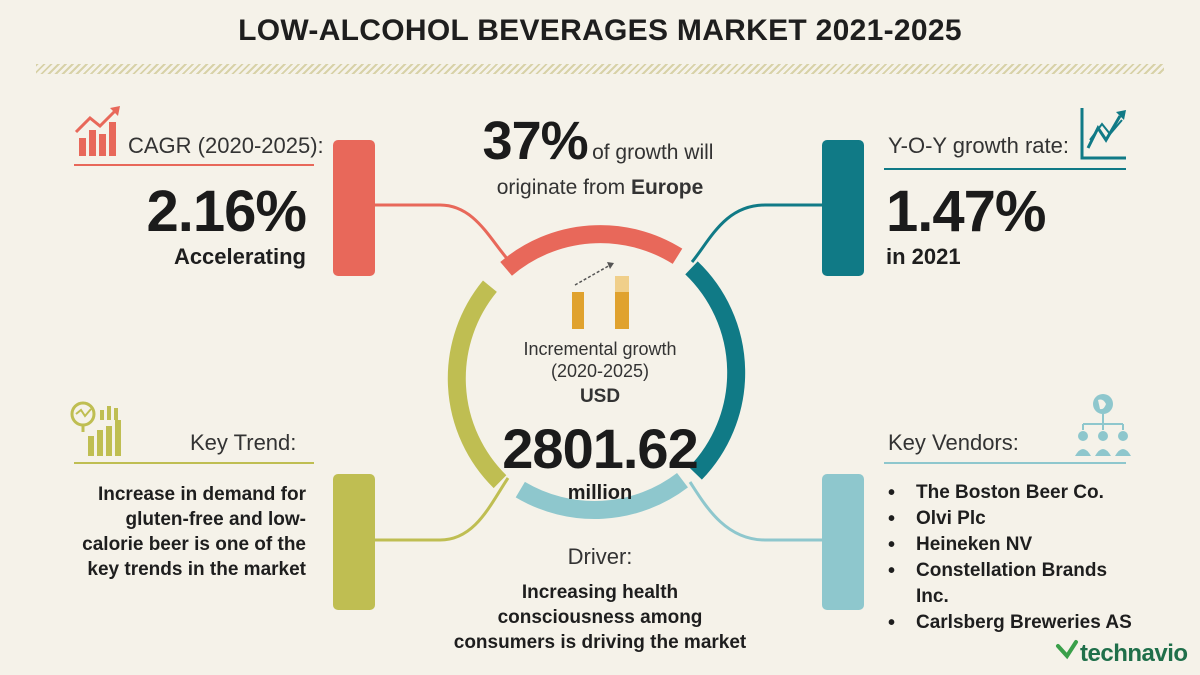  Describe the element at coordinates (535, 141) in the screenshot. I see `europe-percent: 37%` at that location.